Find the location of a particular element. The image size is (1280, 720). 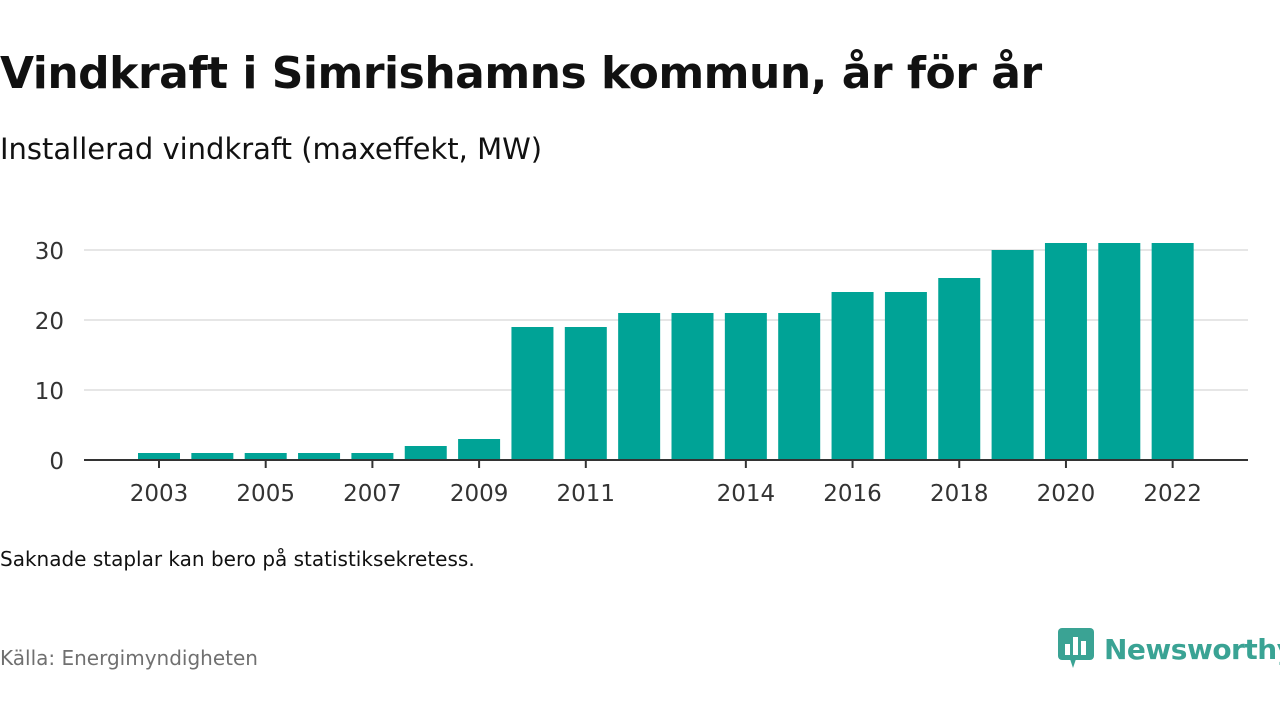

y-tick-label: 0 is located at coordinates (56, 462).